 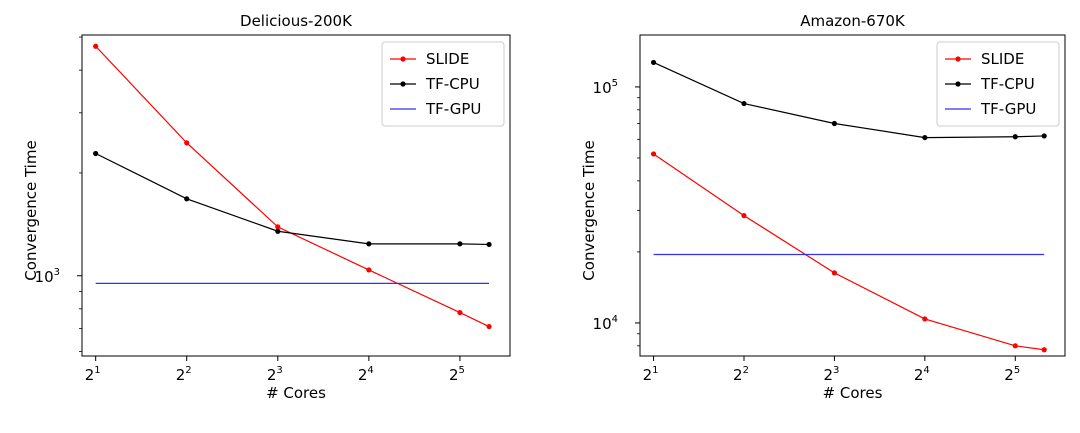 I want to click on chart-title: Amazon-670K, so click(x=853, y=21).